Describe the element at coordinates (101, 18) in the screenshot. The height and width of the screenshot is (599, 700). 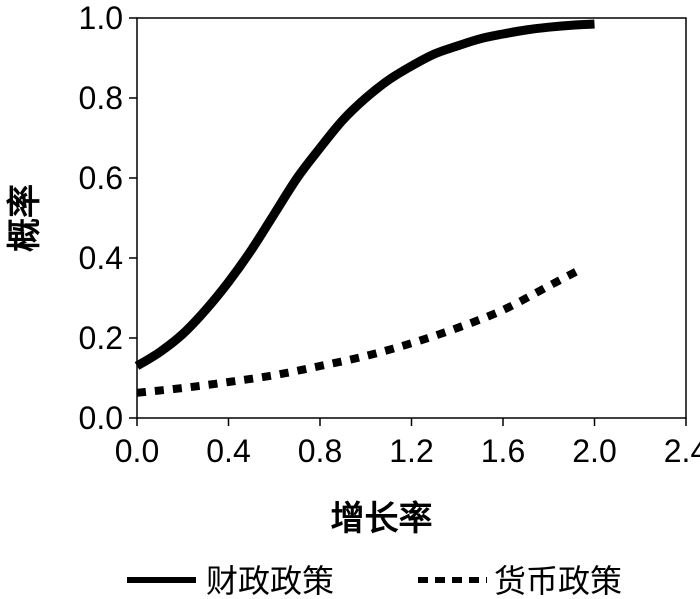
I see `y-tick-label: 1.0` at that location.